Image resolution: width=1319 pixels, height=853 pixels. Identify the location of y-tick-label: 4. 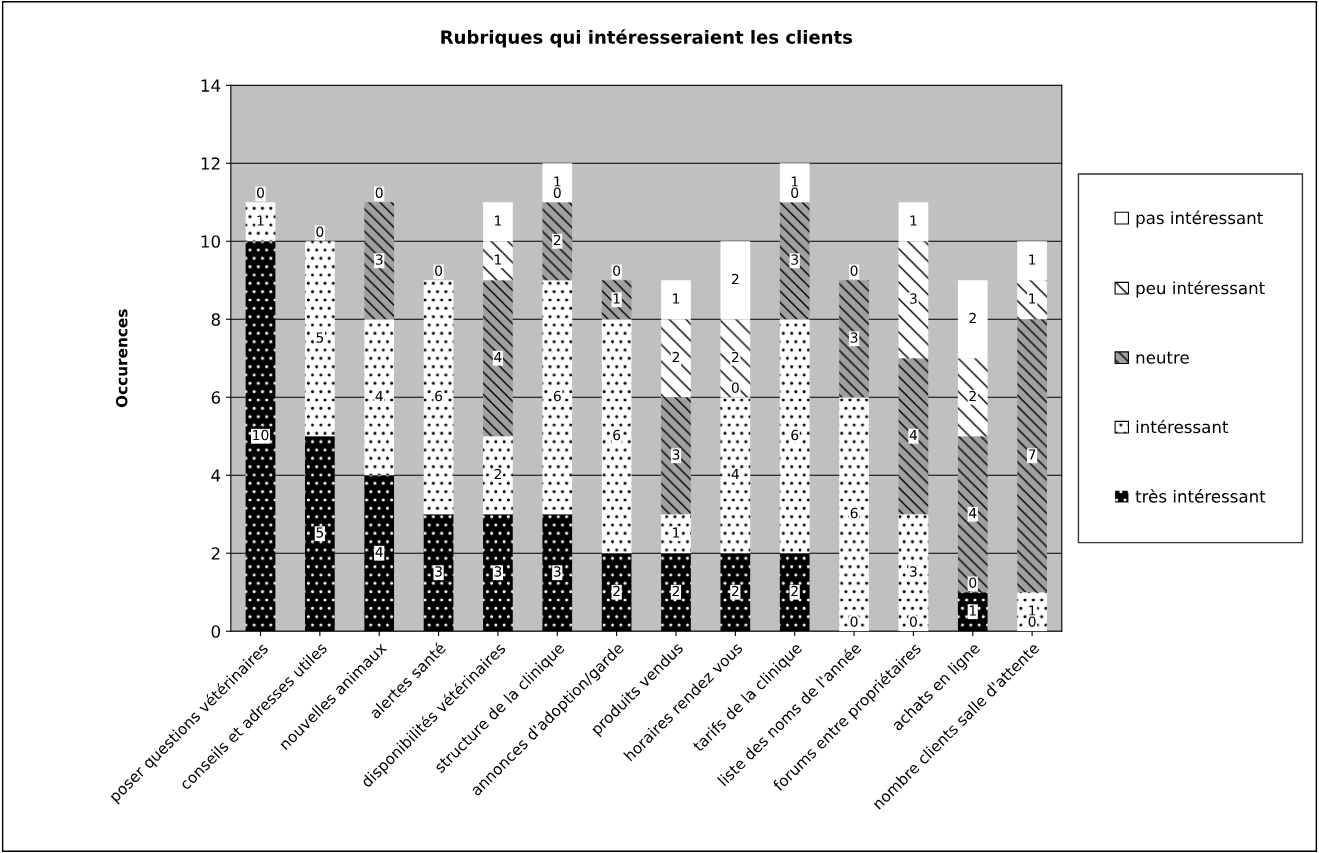
(216, 475).